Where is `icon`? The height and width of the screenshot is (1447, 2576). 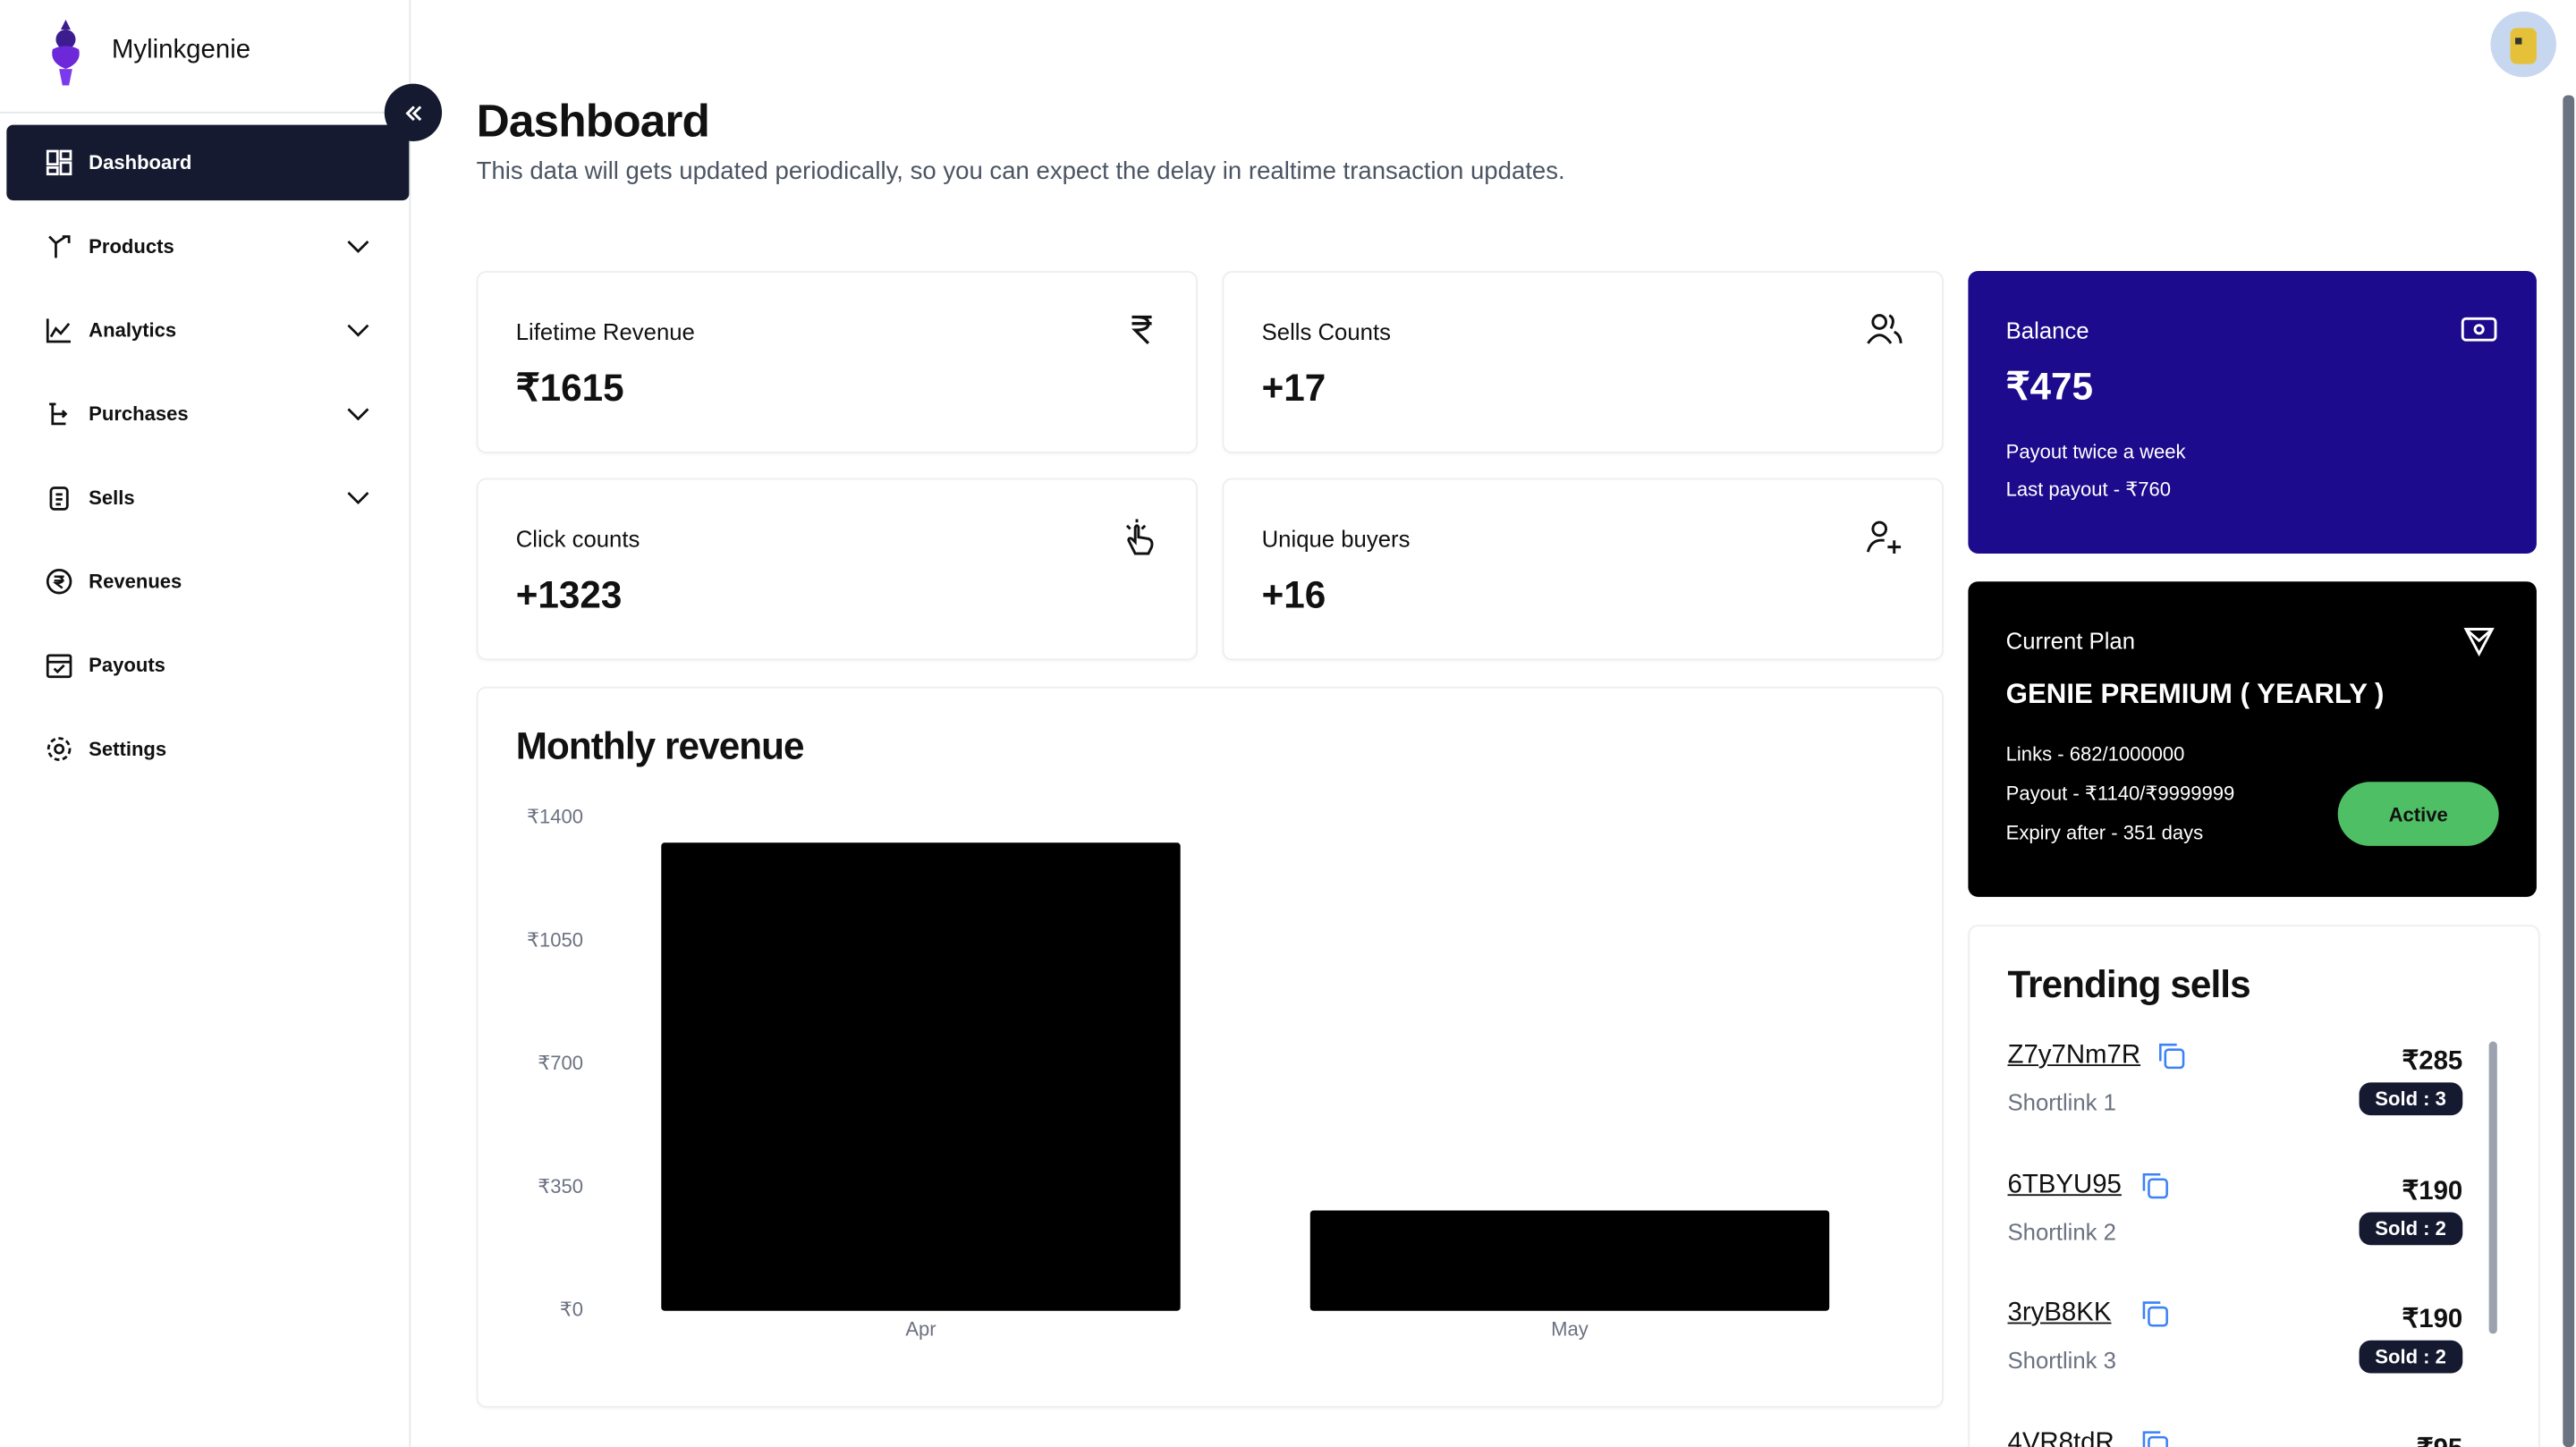
icon is located at coordinates (412, 113).